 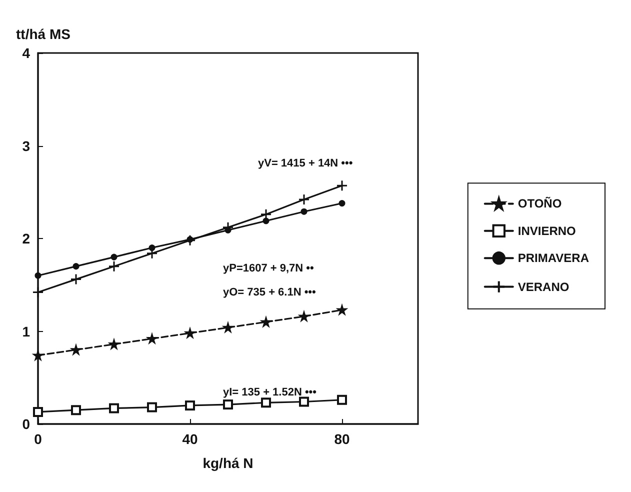 What do you see at coordinates (43, 34) in the screenshot?
I see `y-axis-title: tt/há MS` at bounding box center [43, 34].